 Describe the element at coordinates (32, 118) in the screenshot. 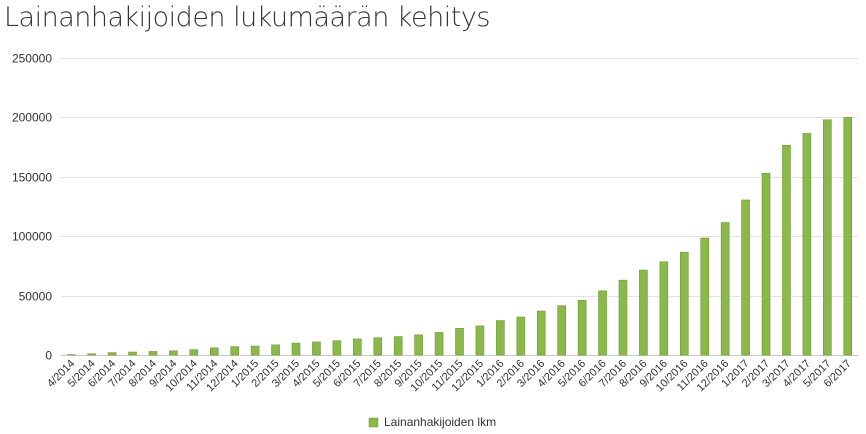

I see `y-tick-label: 200000` at that location.